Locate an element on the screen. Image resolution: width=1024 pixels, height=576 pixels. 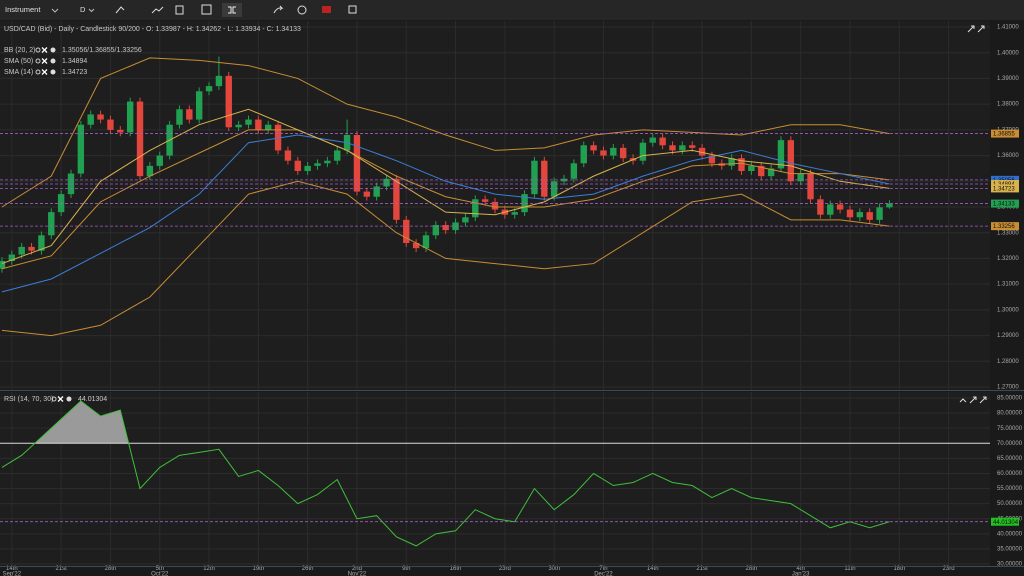
share-icon is located at coordinates (278, 9).